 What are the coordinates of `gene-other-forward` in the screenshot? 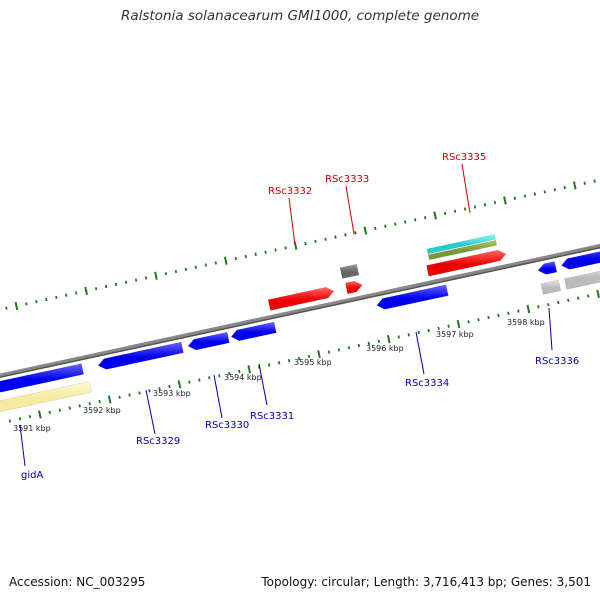 It's located at (349, 271).